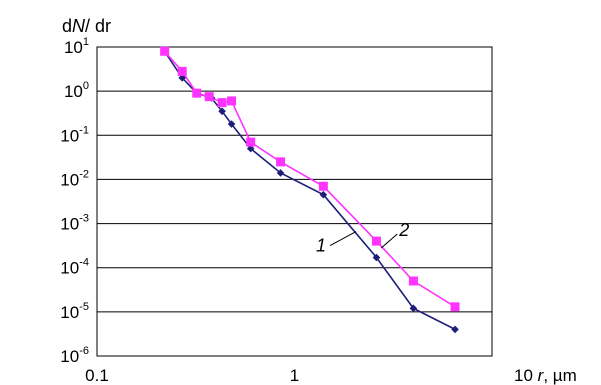 This screenshot has width=601, height=385. Describe the element at coordinates (74, 178) in the screenshot. I see `y-tick-label-3: 10⁻²` at that location.